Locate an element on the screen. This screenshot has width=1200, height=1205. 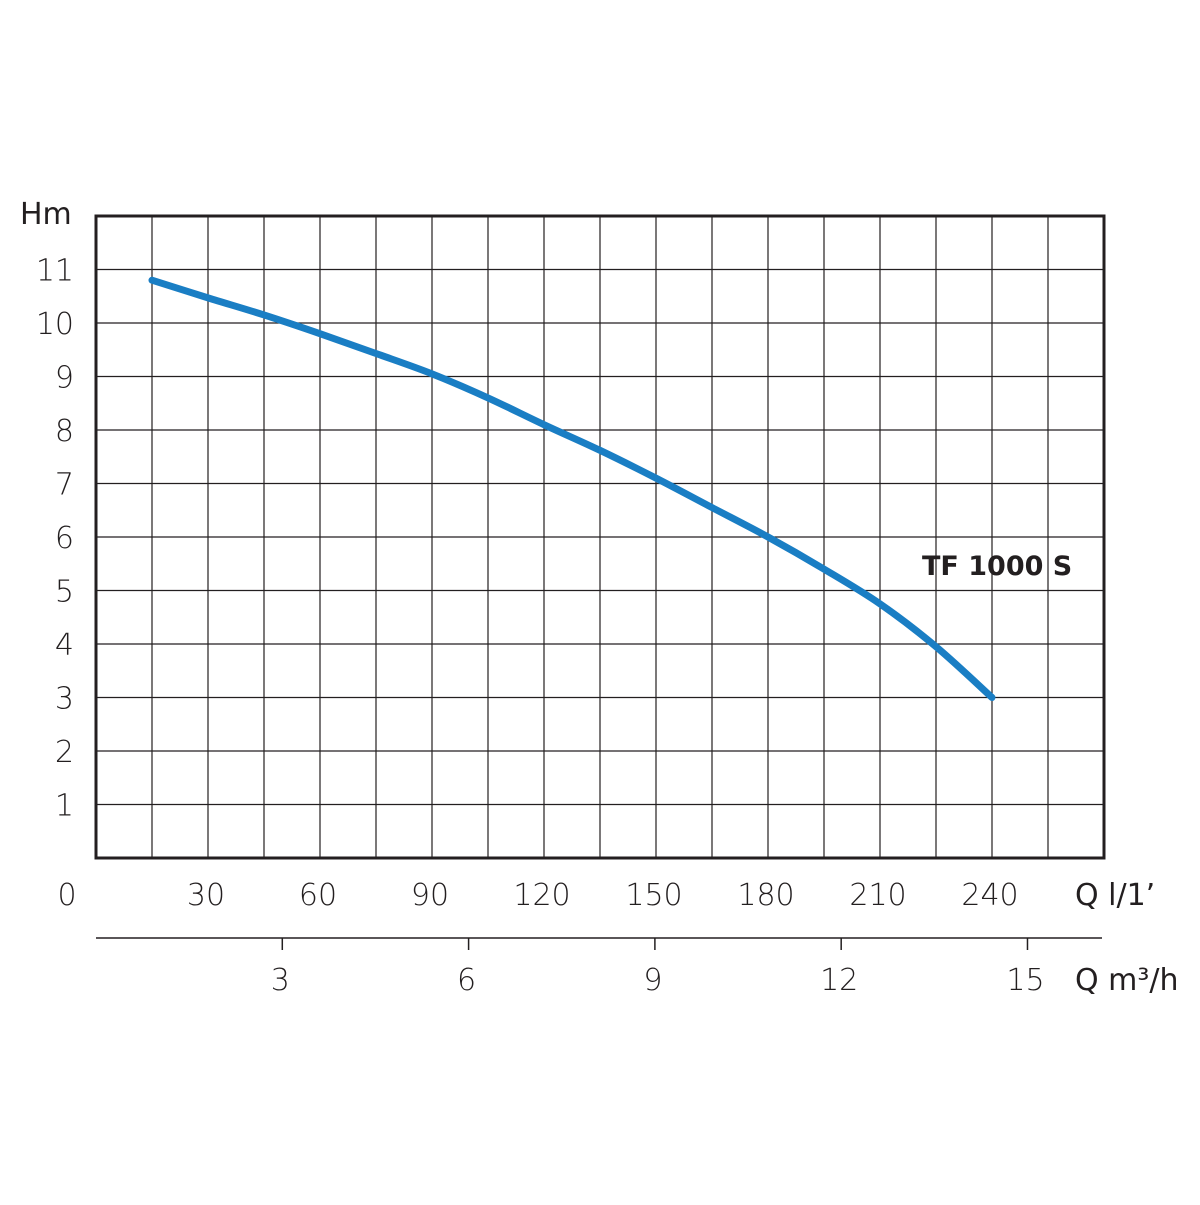
y-tick-label: 10 is located at coordinates (55, 324).